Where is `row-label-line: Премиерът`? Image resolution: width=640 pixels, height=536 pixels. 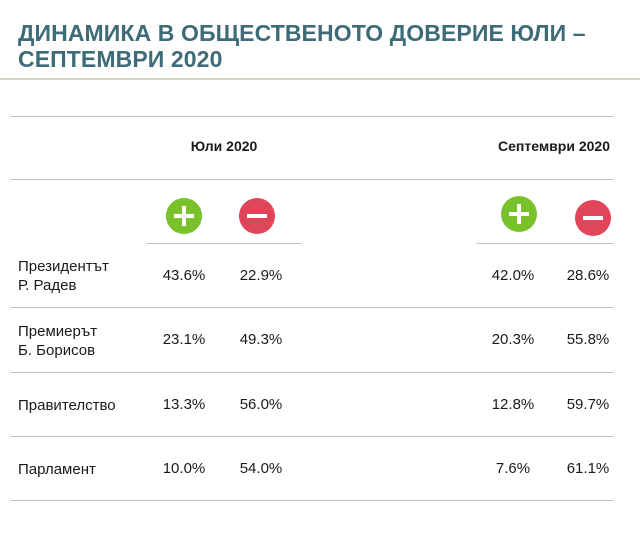 row-label-line: Премиерът is located at coordinates (58, 331).